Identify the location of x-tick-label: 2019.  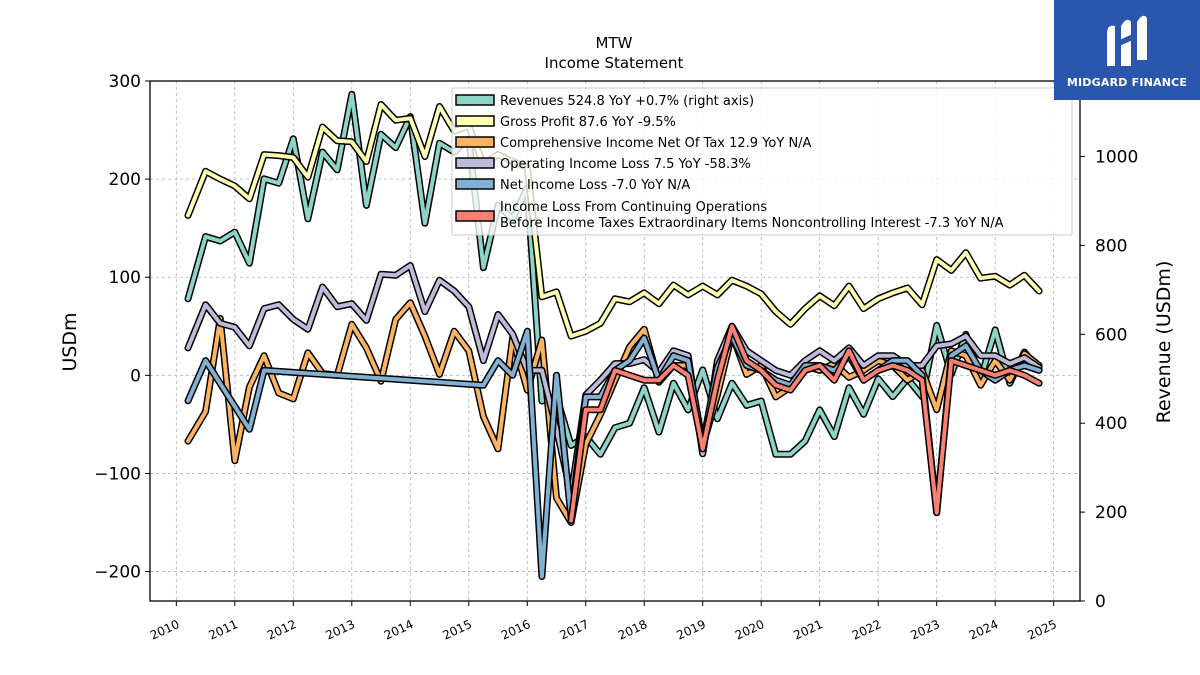
(691, 630).